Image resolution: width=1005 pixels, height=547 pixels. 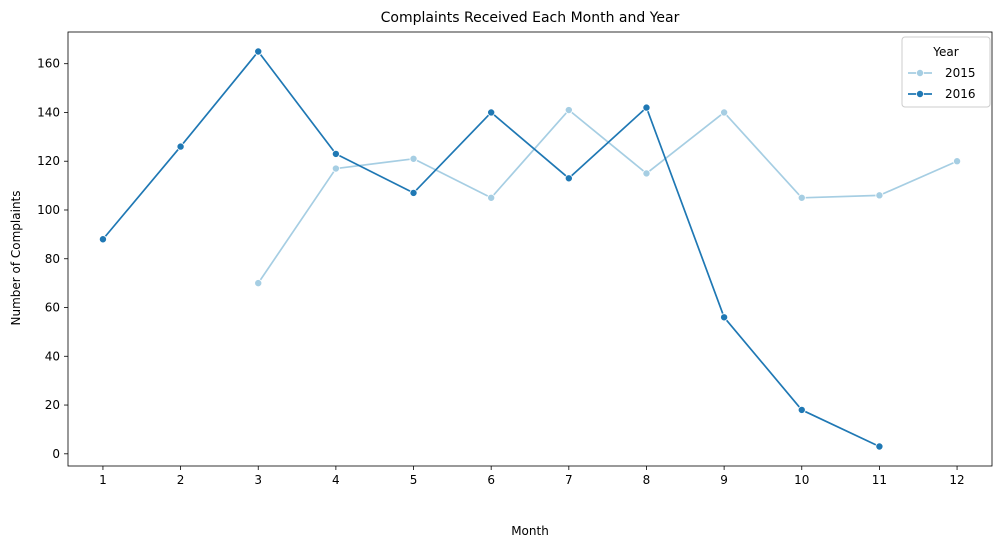 I want to click on x-tick-label: 8, so click(x=647, y=480).